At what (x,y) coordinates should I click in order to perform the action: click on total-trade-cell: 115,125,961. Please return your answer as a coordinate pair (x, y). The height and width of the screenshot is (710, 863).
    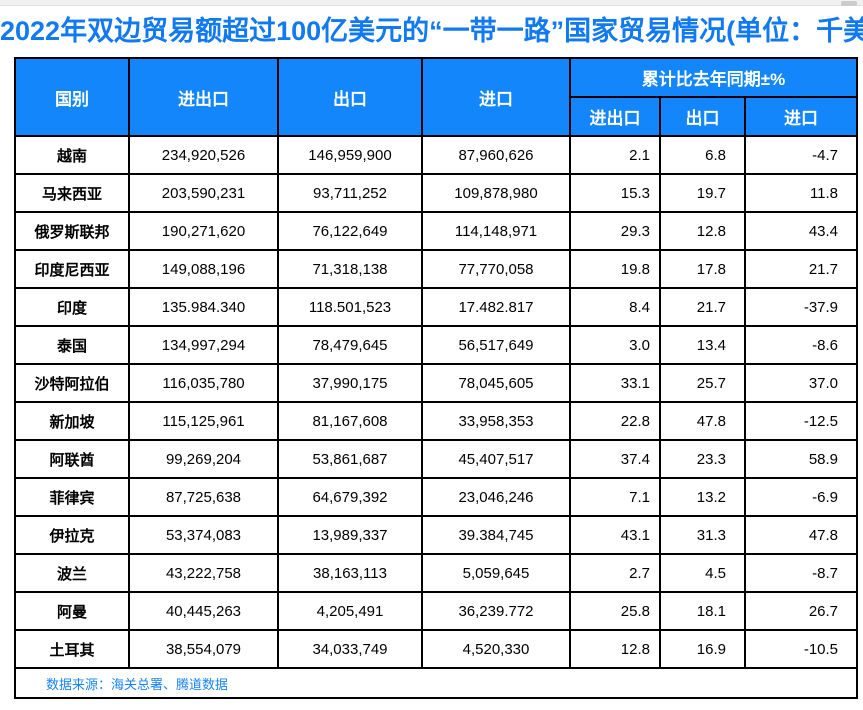
    Looking at the image, I should click on (203, 421).